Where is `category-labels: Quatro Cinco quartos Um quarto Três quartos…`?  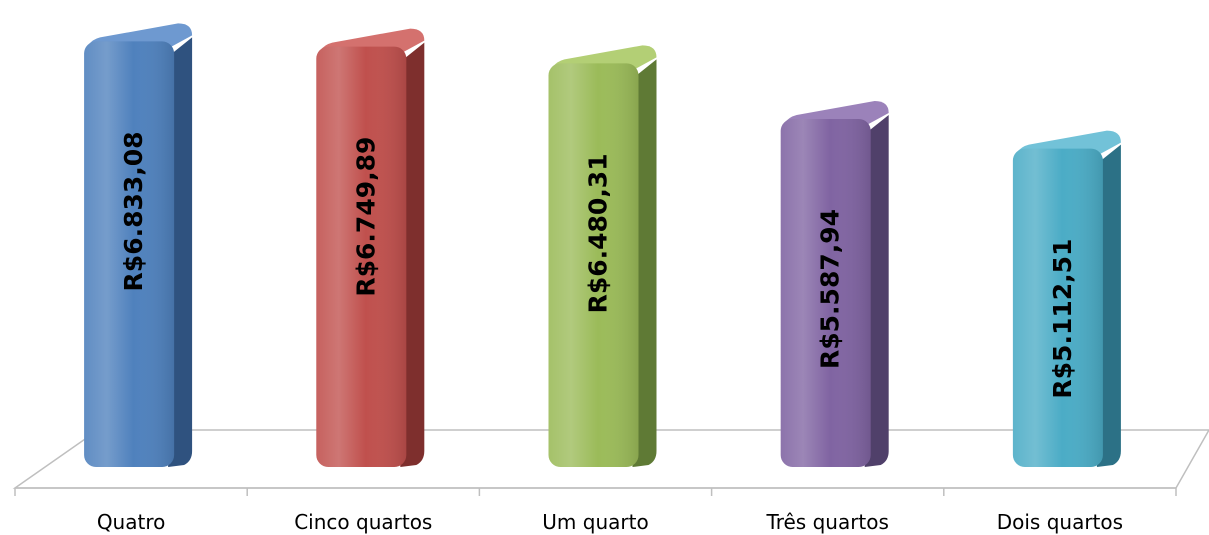
category-labels: Quatro Cinco quartos Um quarto Três quartos… is located at coordinates (610, 522).